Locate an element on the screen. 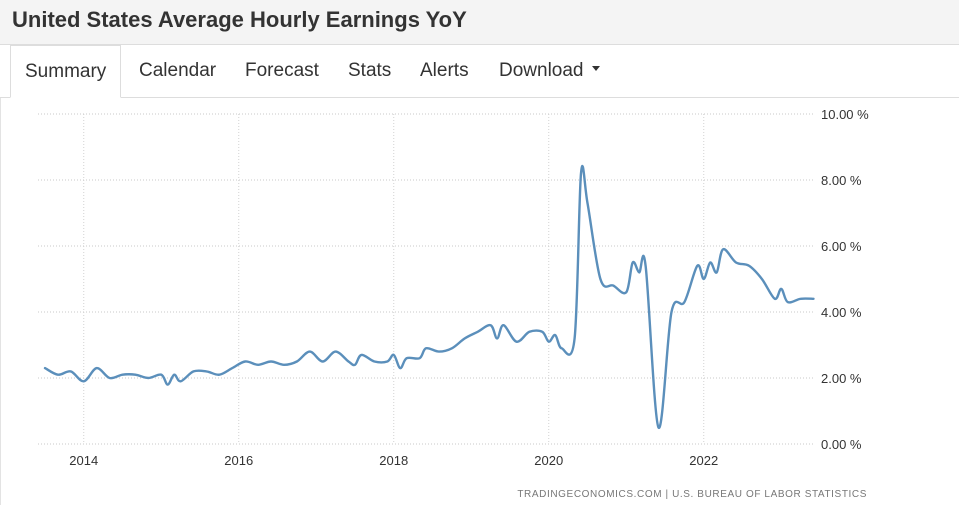 The image size is (959, 505). tab-divider is located at coordinates (479, 97).